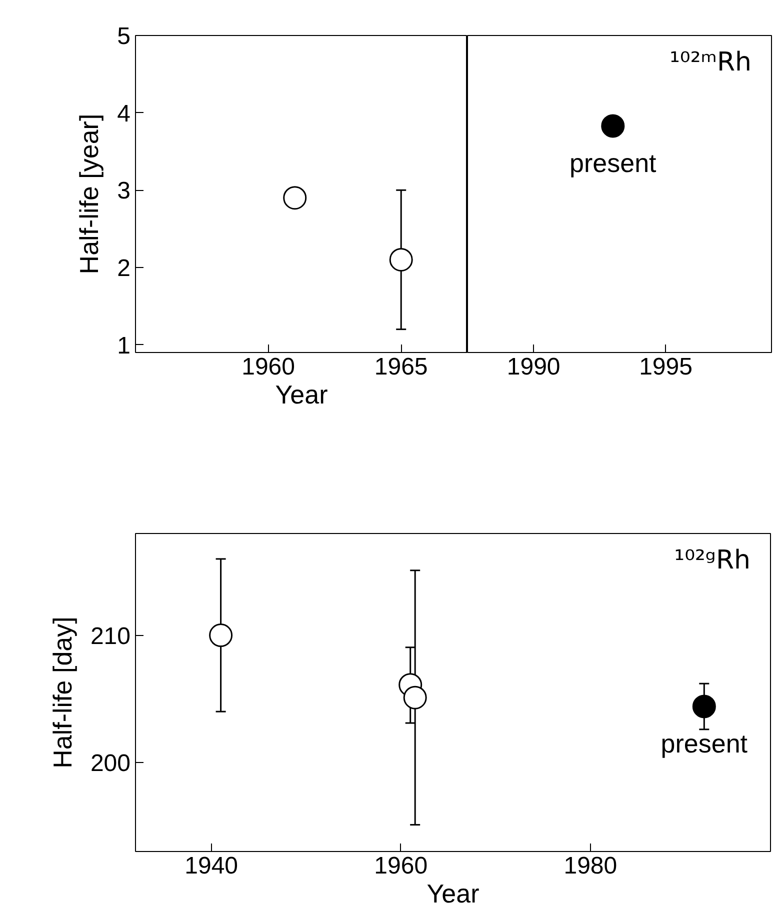 This screenshot has height=920, width=781. I want to click on x-tick-label: 1995, so click(665, 367).